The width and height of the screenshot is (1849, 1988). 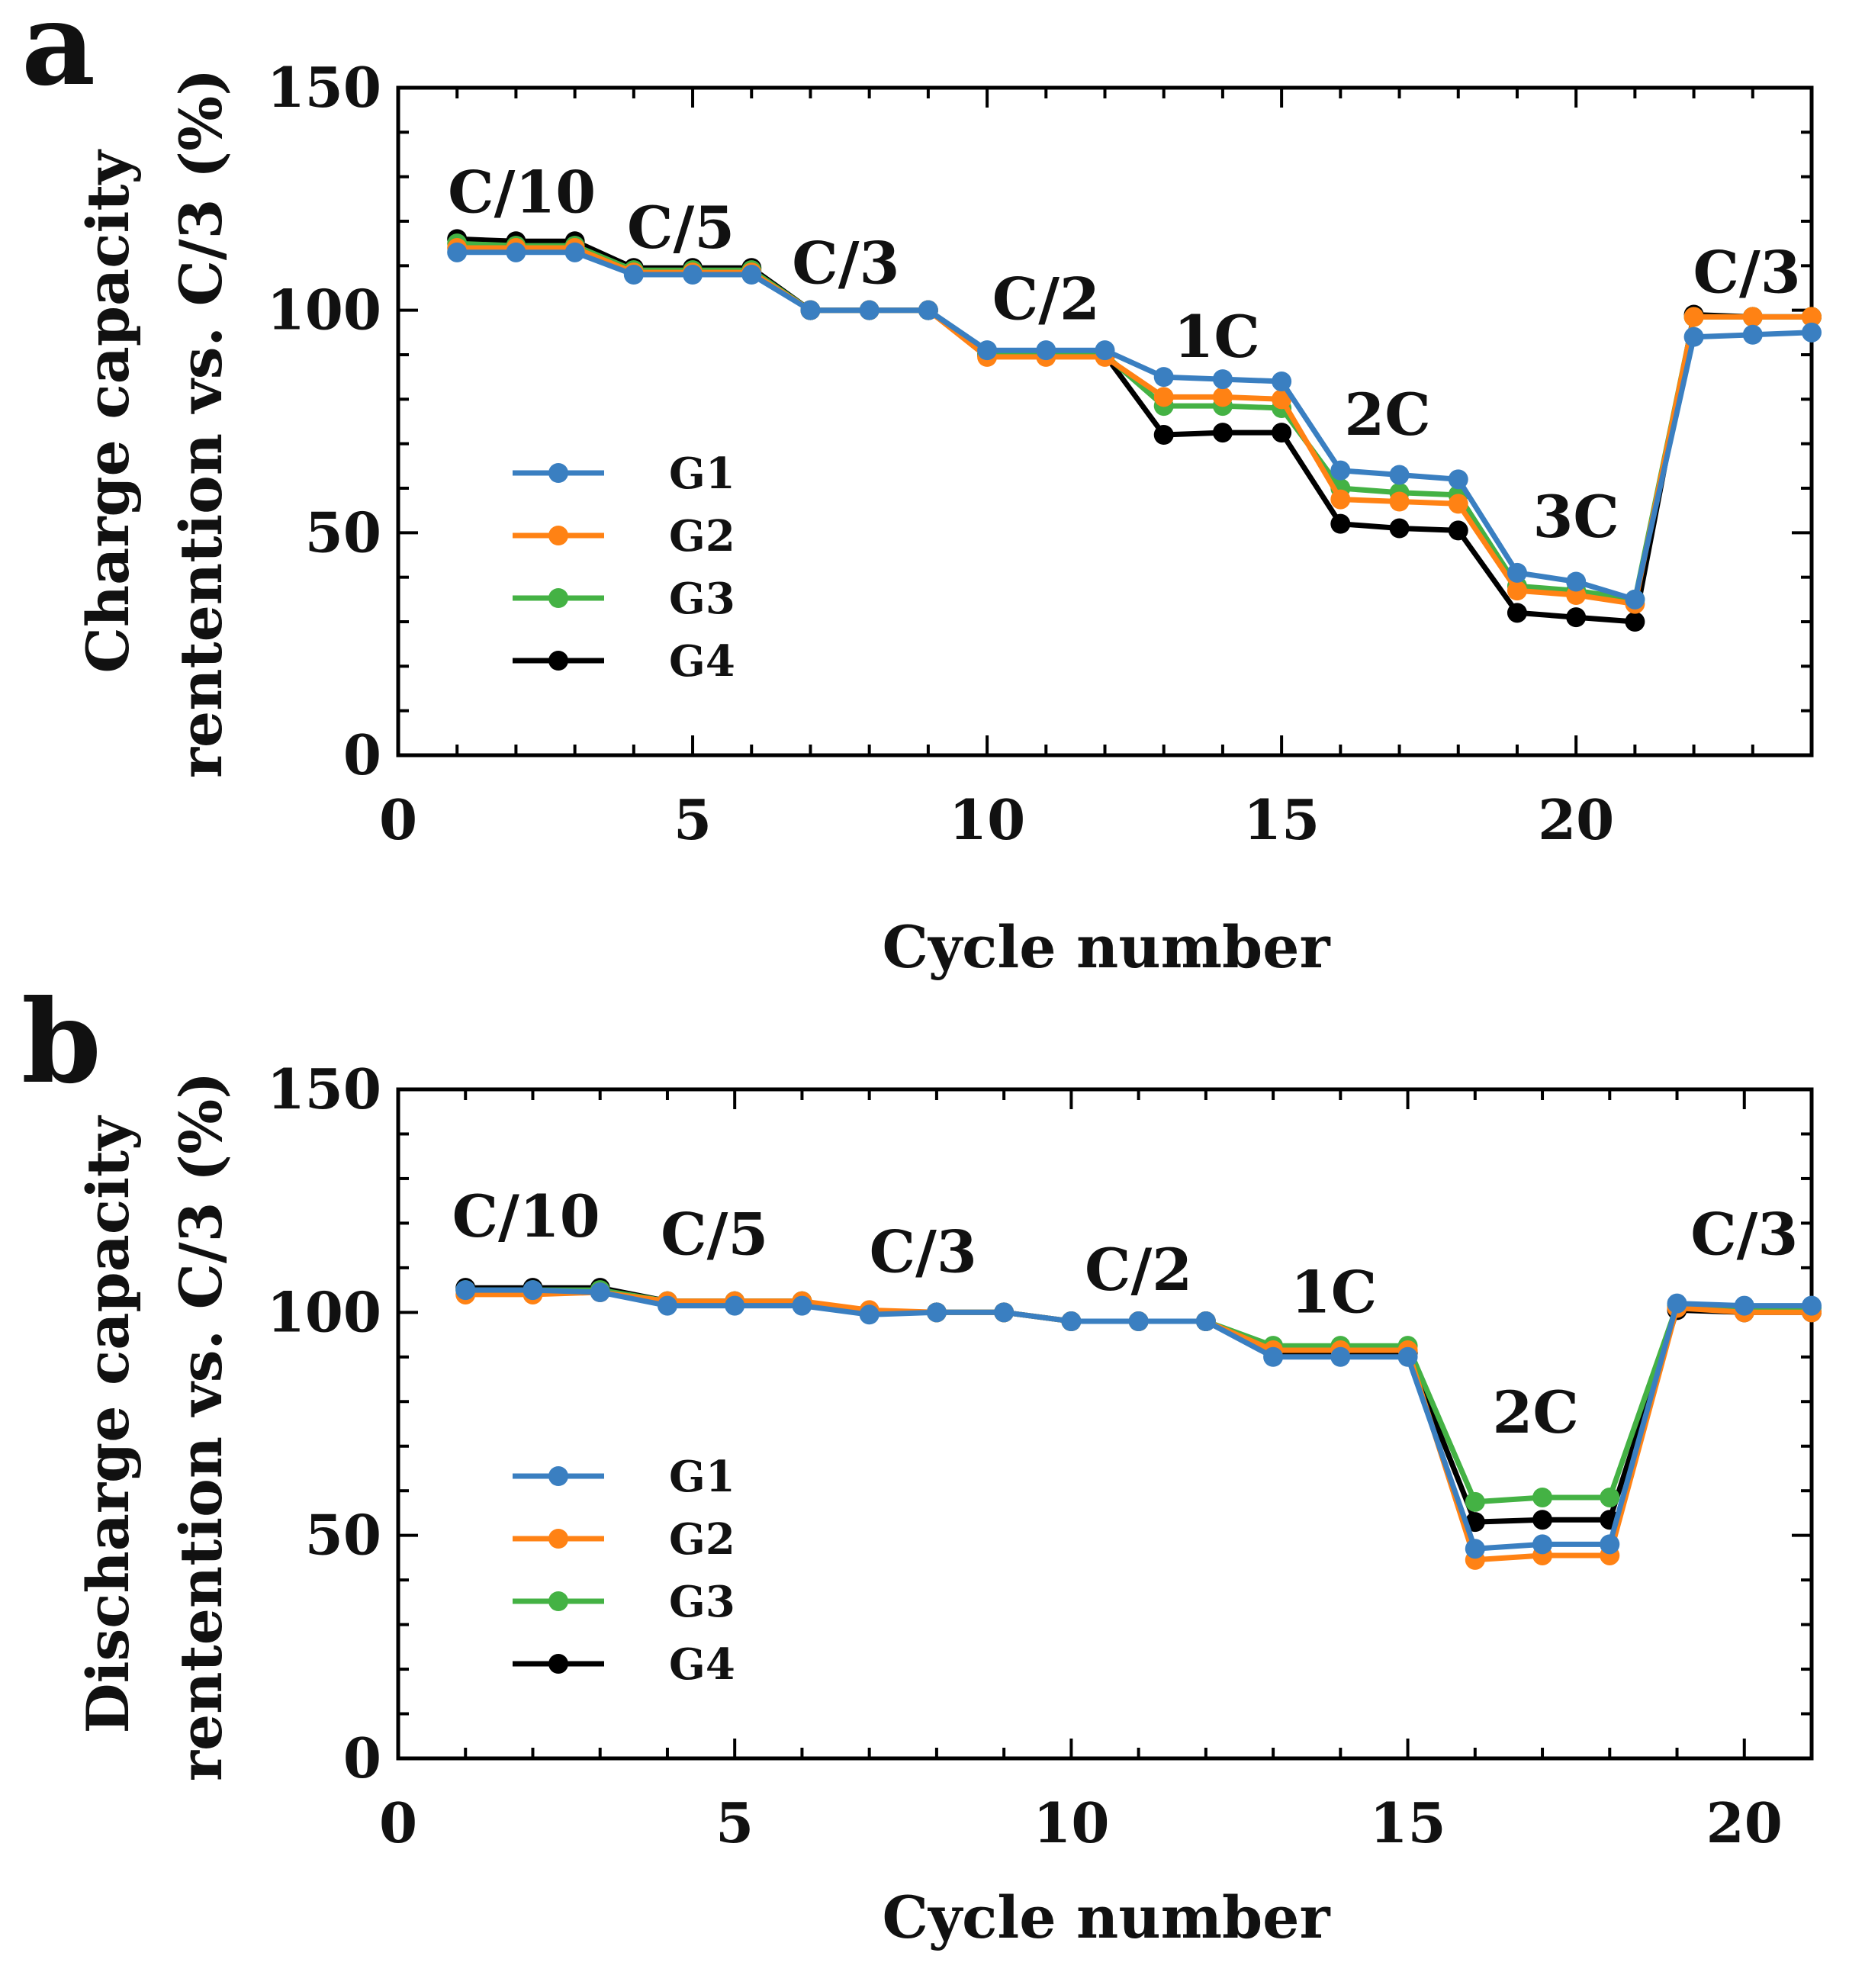 I want to click on rate-label: 3C, so click(x=1575, y=517).